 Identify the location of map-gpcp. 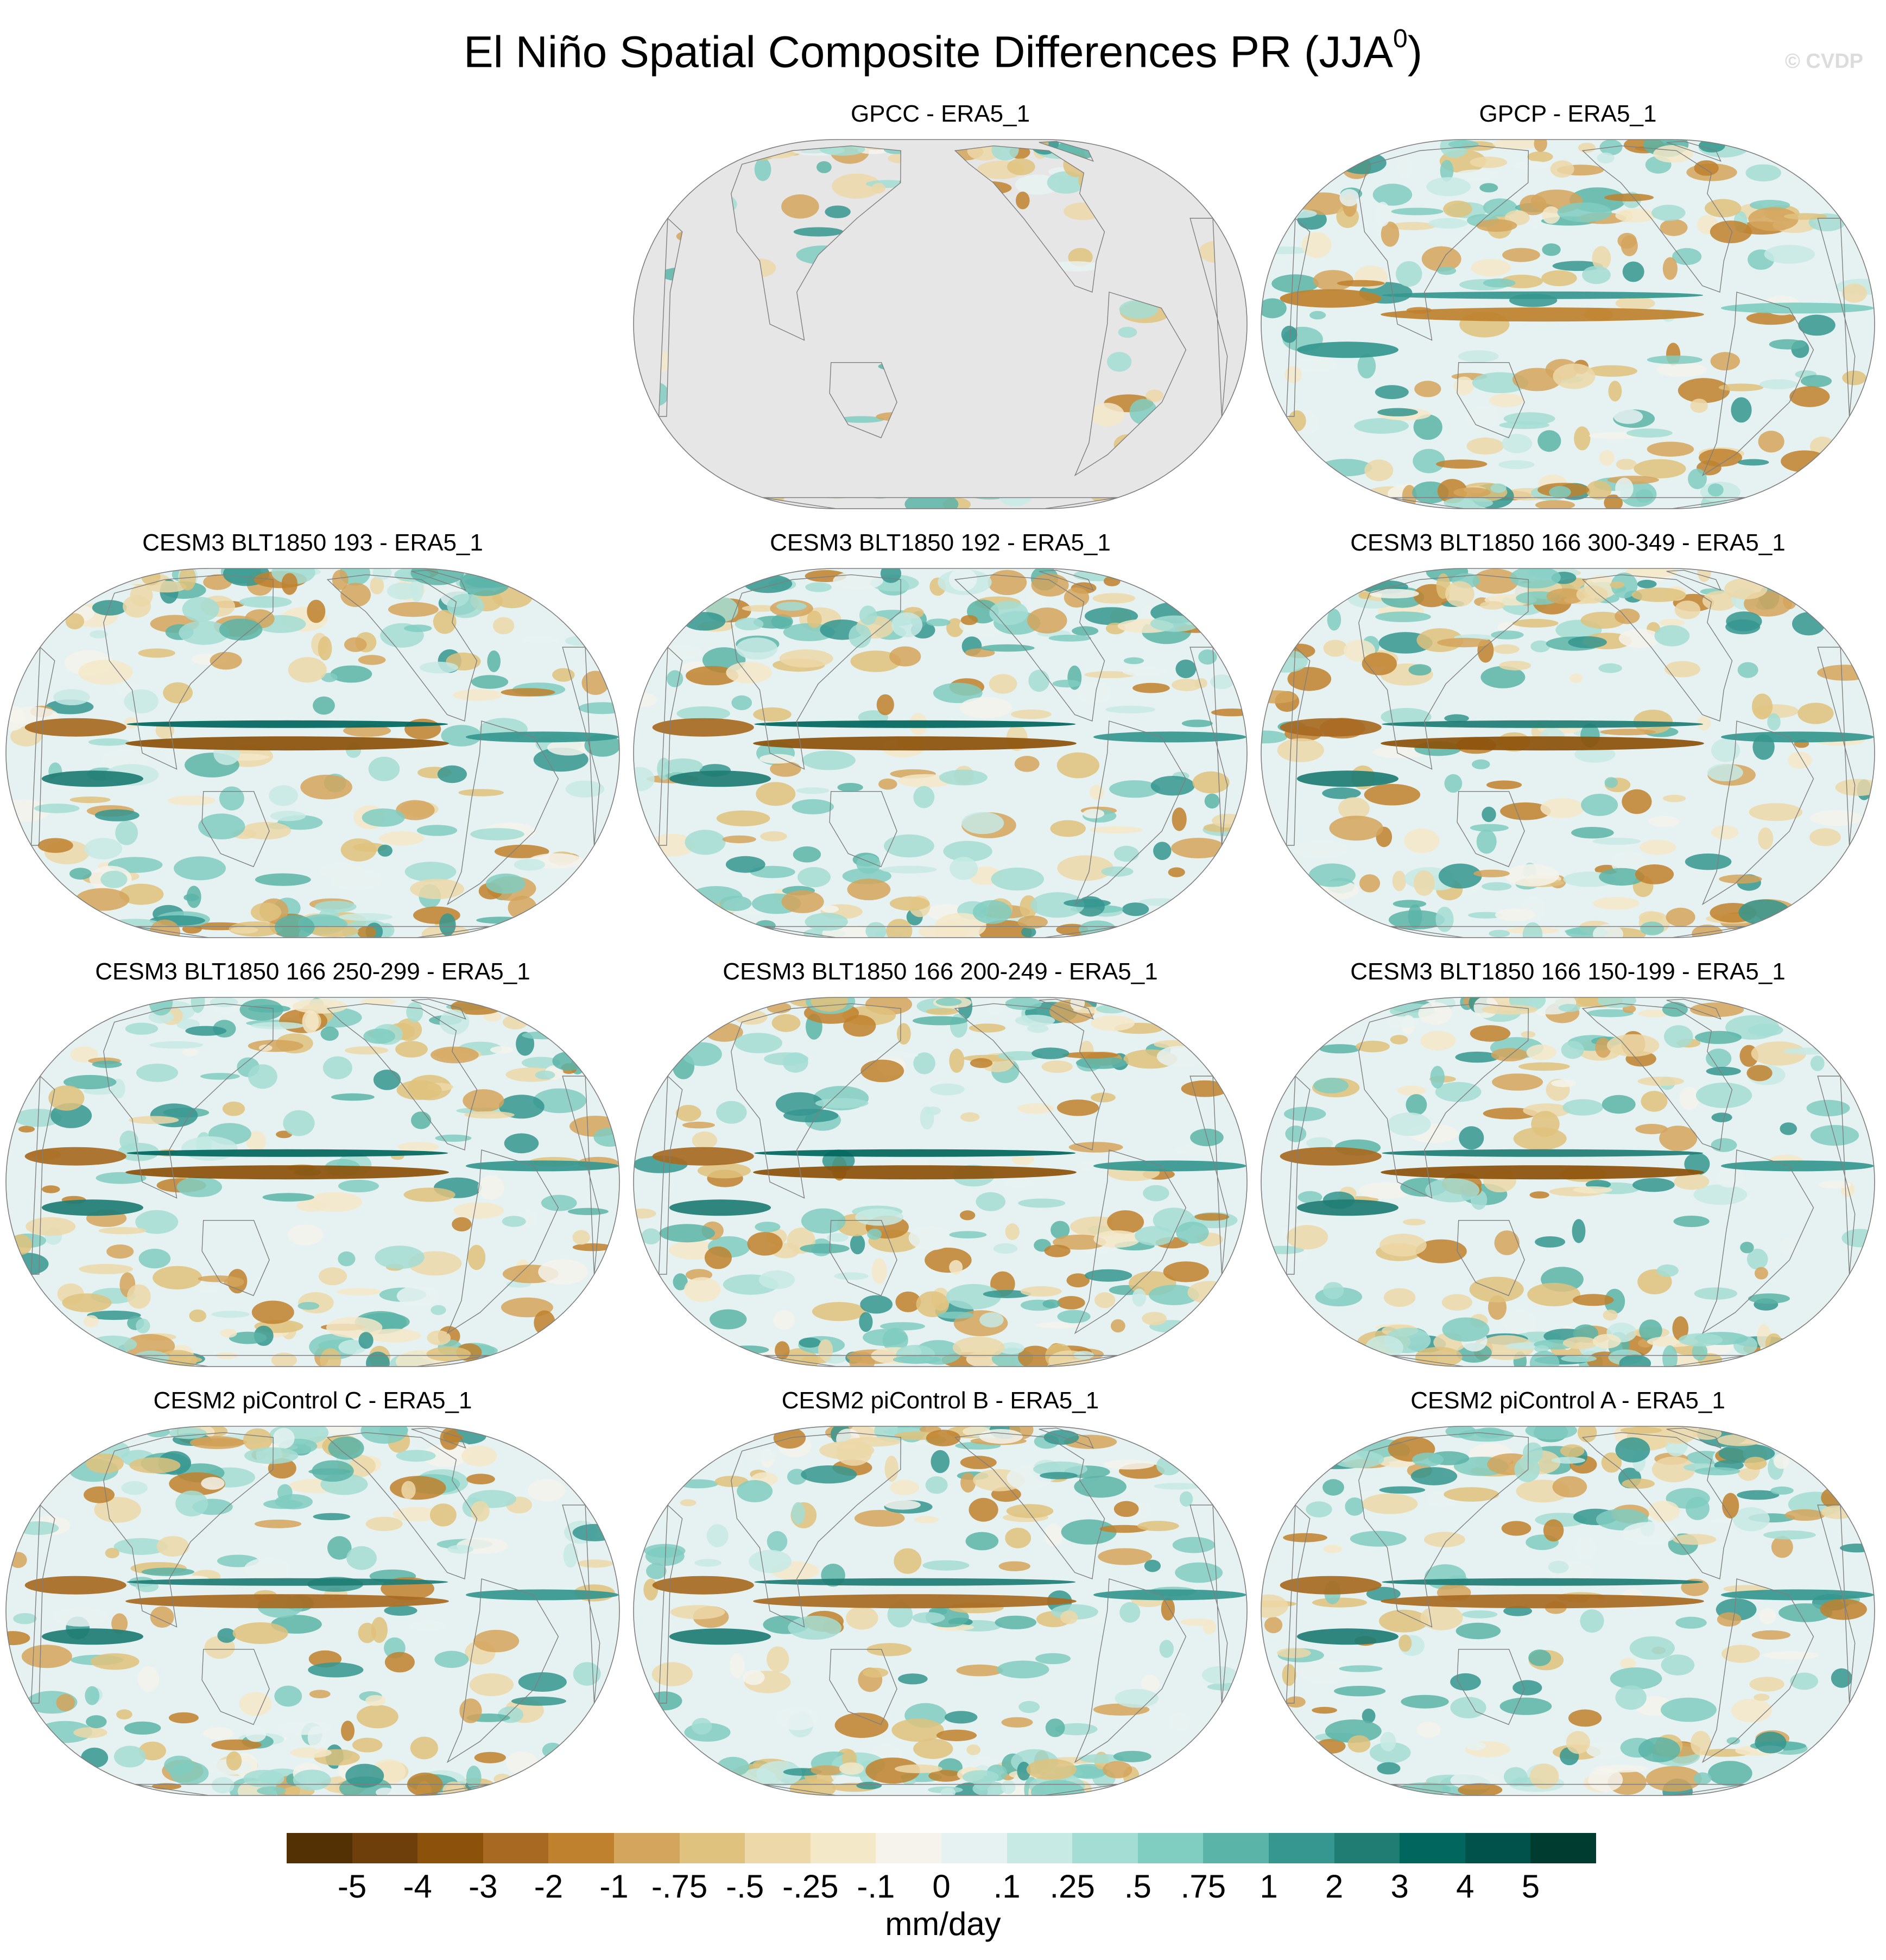
(1568, 324).